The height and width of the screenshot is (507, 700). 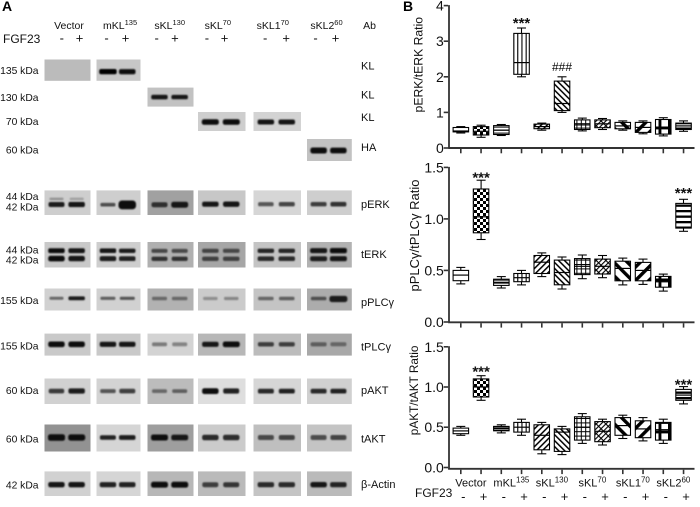 What do you see at coordinates (369, 148) in the screenshot?
I see `svg-text: HA` at bounding box center [369, 148].